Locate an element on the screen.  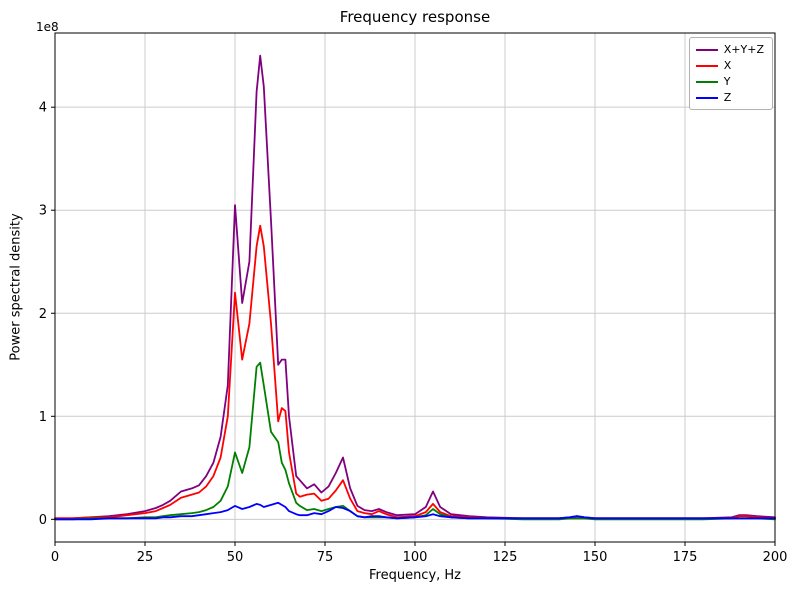
legend-label: X is located at coordinates (727, 65).